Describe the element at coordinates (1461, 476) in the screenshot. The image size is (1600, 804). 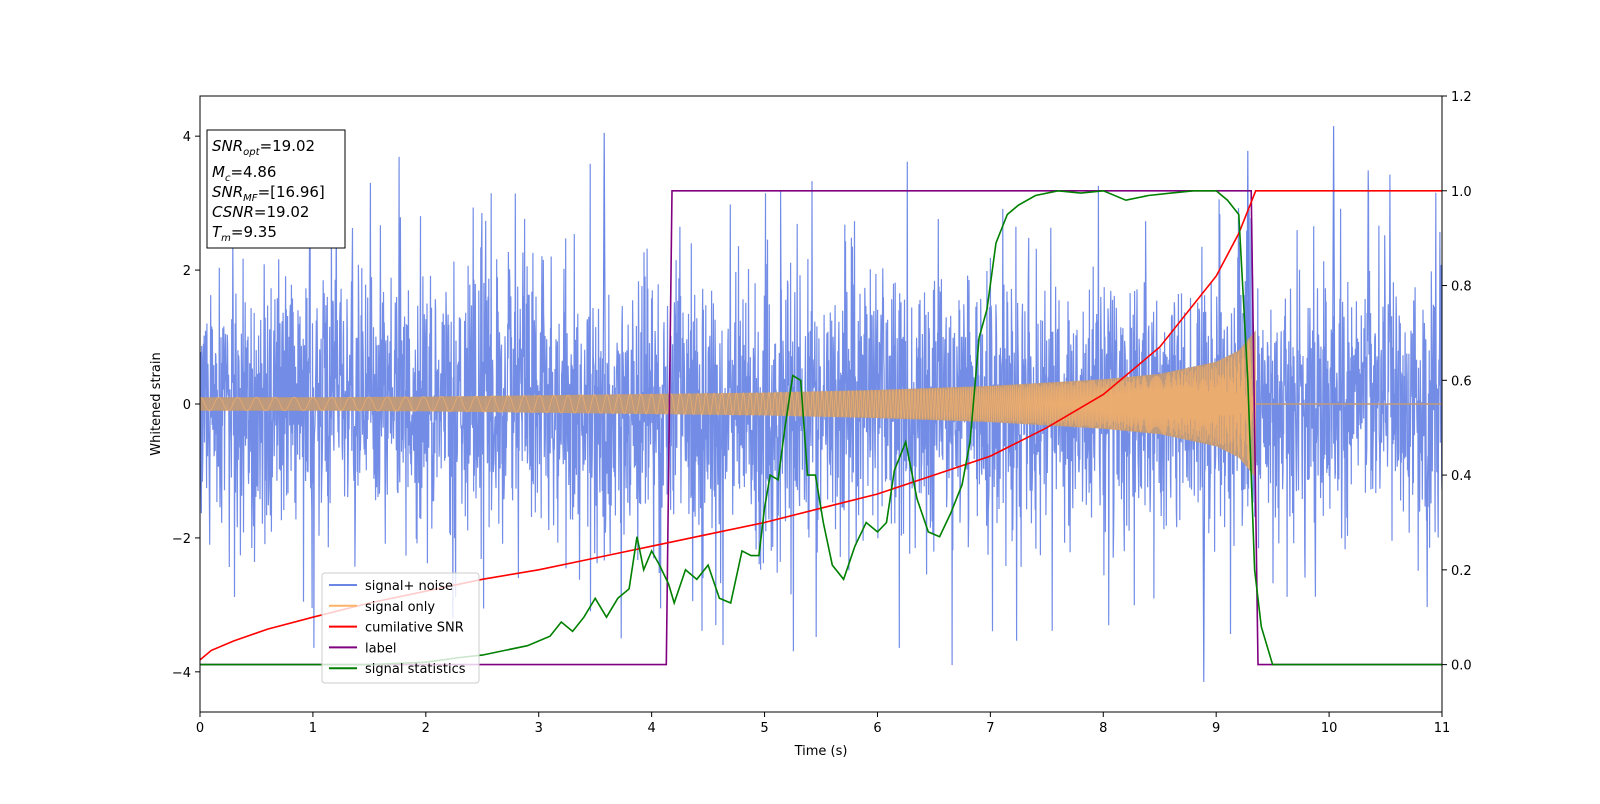
I see `y-right-tick-label: 0.4` at that location.